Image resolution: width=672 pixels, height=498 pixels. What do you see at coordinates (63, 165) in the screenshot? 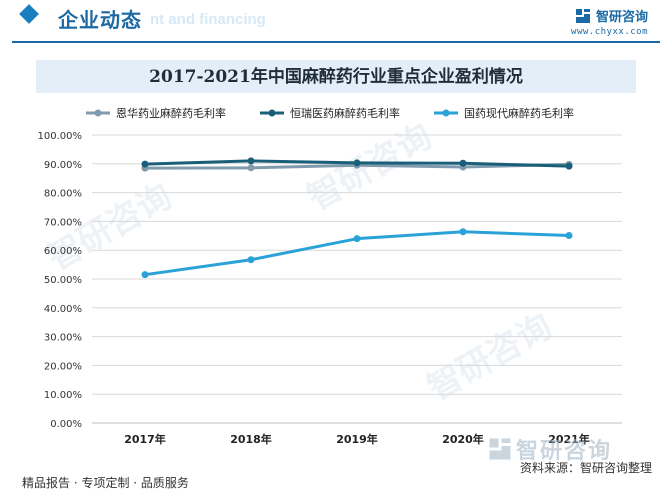
I see `y-tick-label: 90.00%` at bounding box center [63, 165].